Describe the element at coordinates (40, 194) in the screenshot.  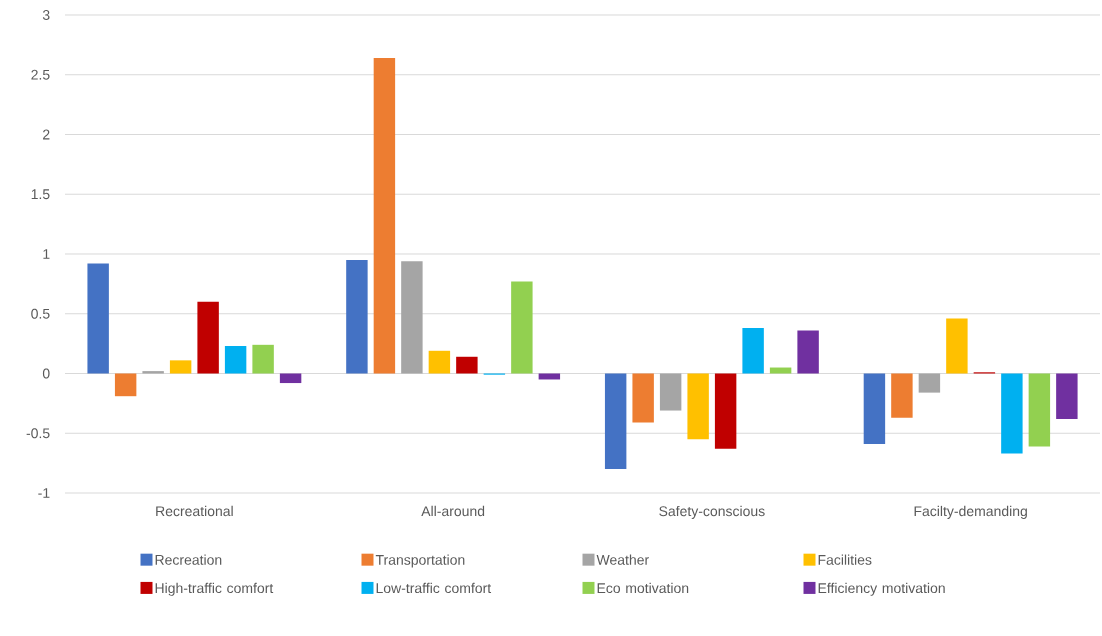
I see `y-tick-label: 1.5` at that location.